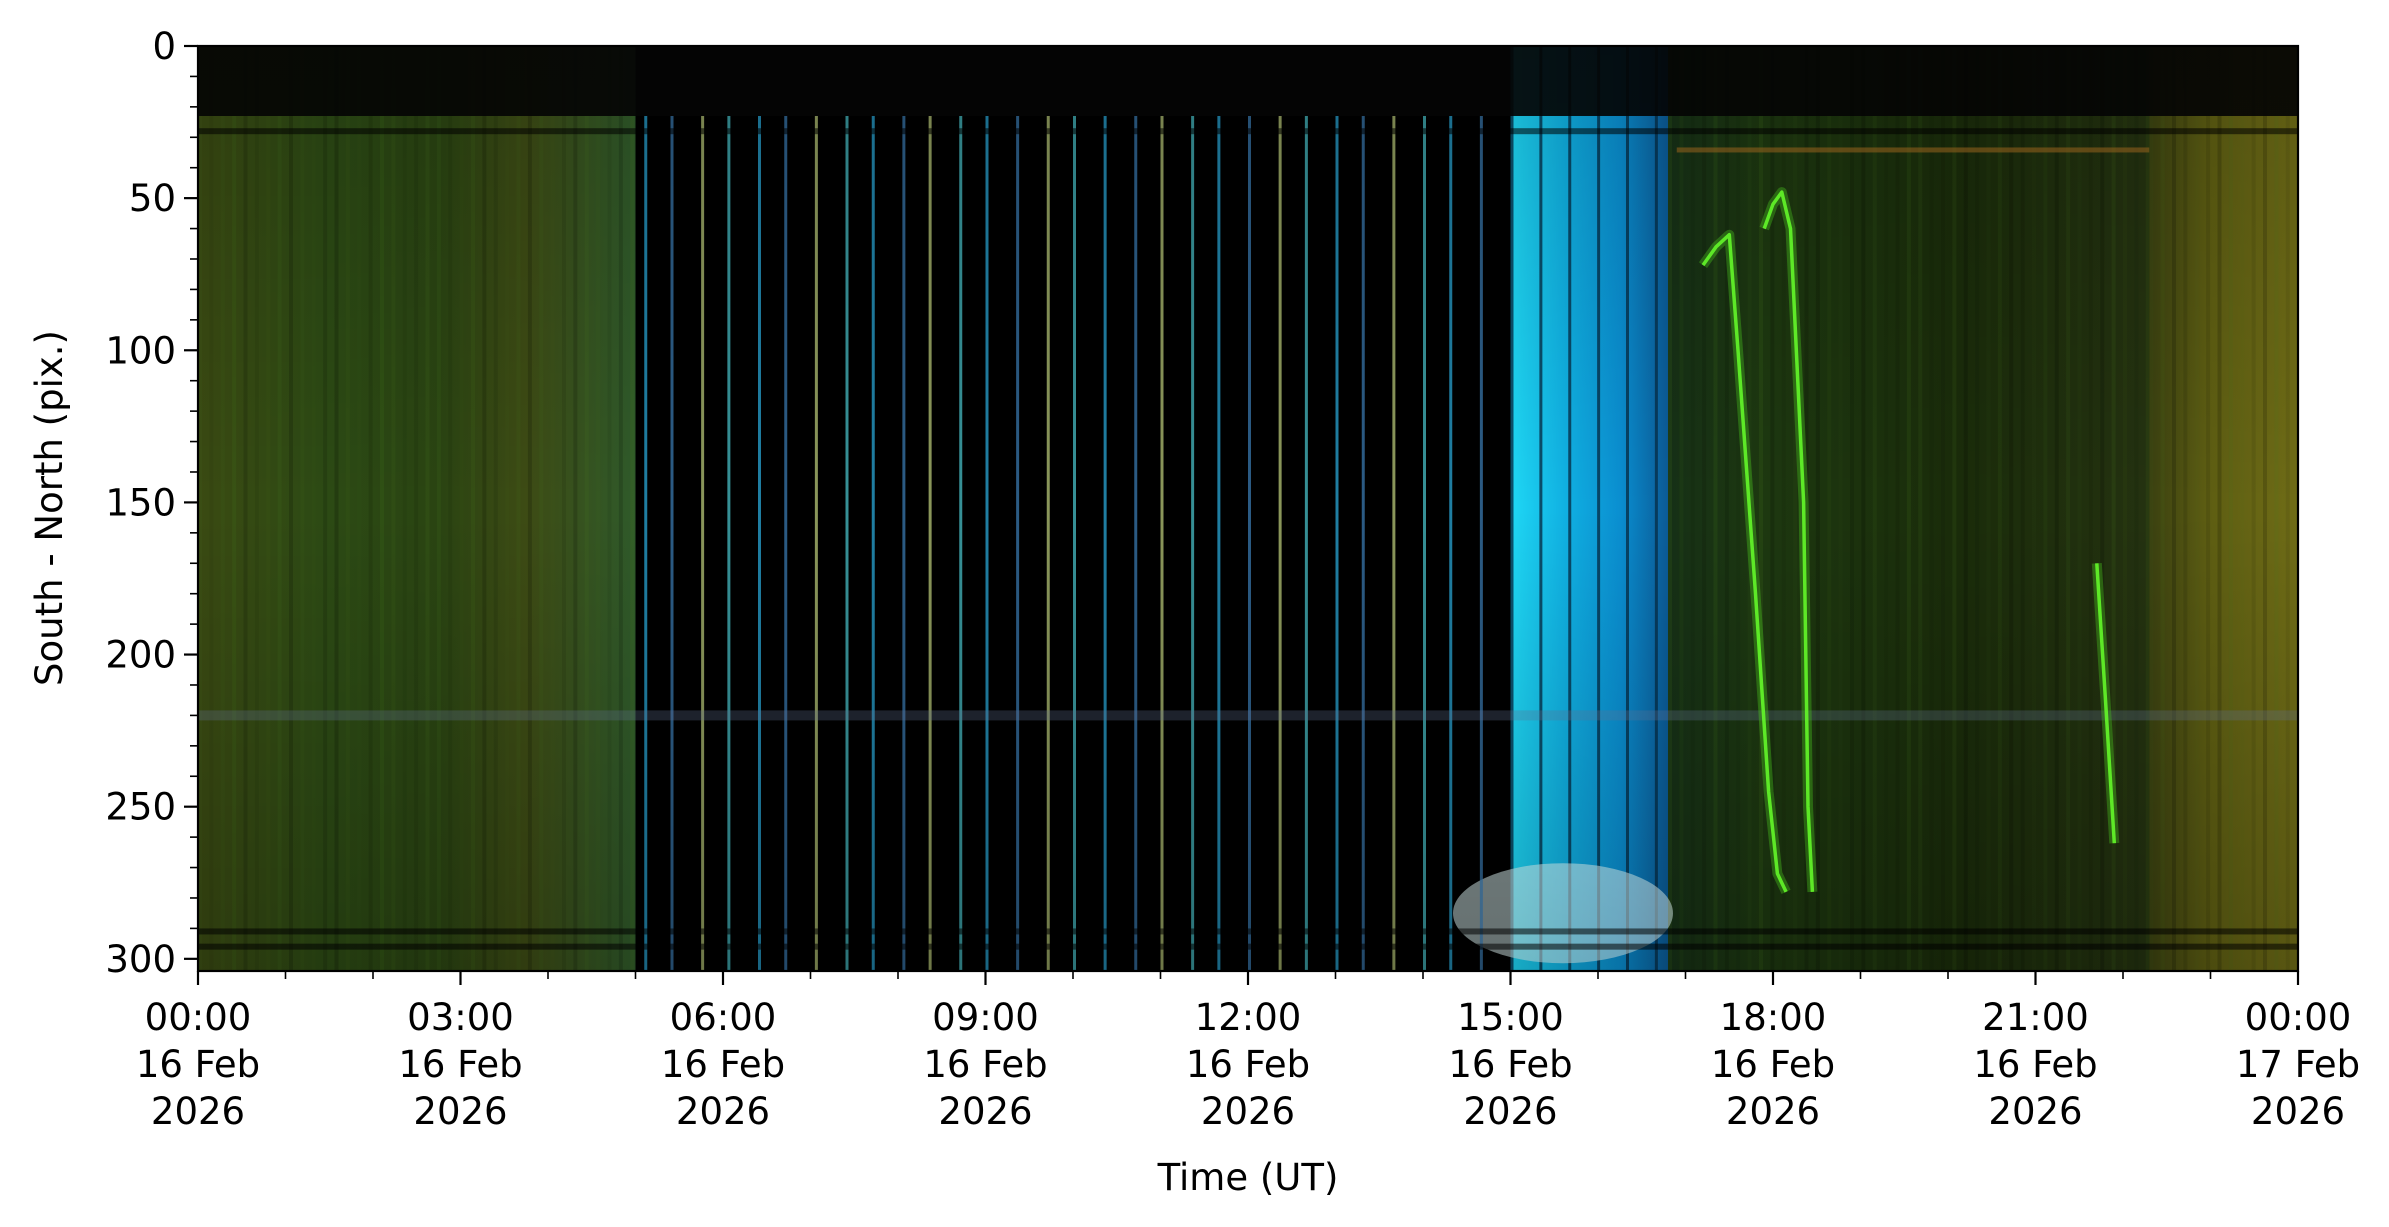 The height and width of the screenshot is (1227, 2389). I want to click on x-tick-date: 17 Feb, so click(2298, 1064).